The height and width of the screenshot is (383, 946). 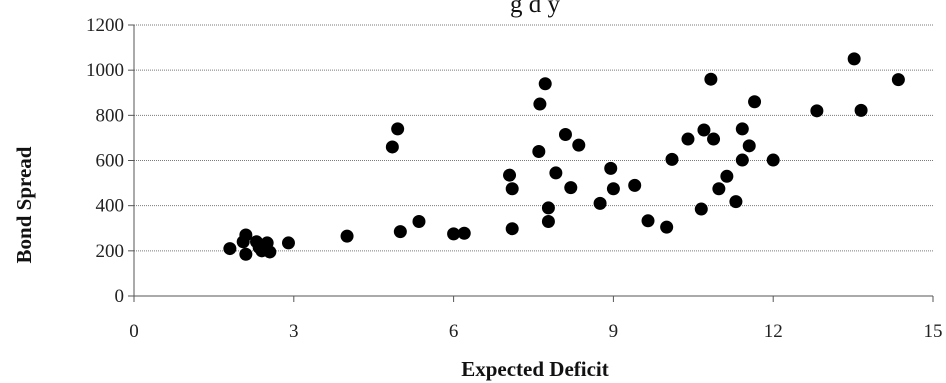 I want to click on x-tick-label: 9, so click(x=614, y=331).